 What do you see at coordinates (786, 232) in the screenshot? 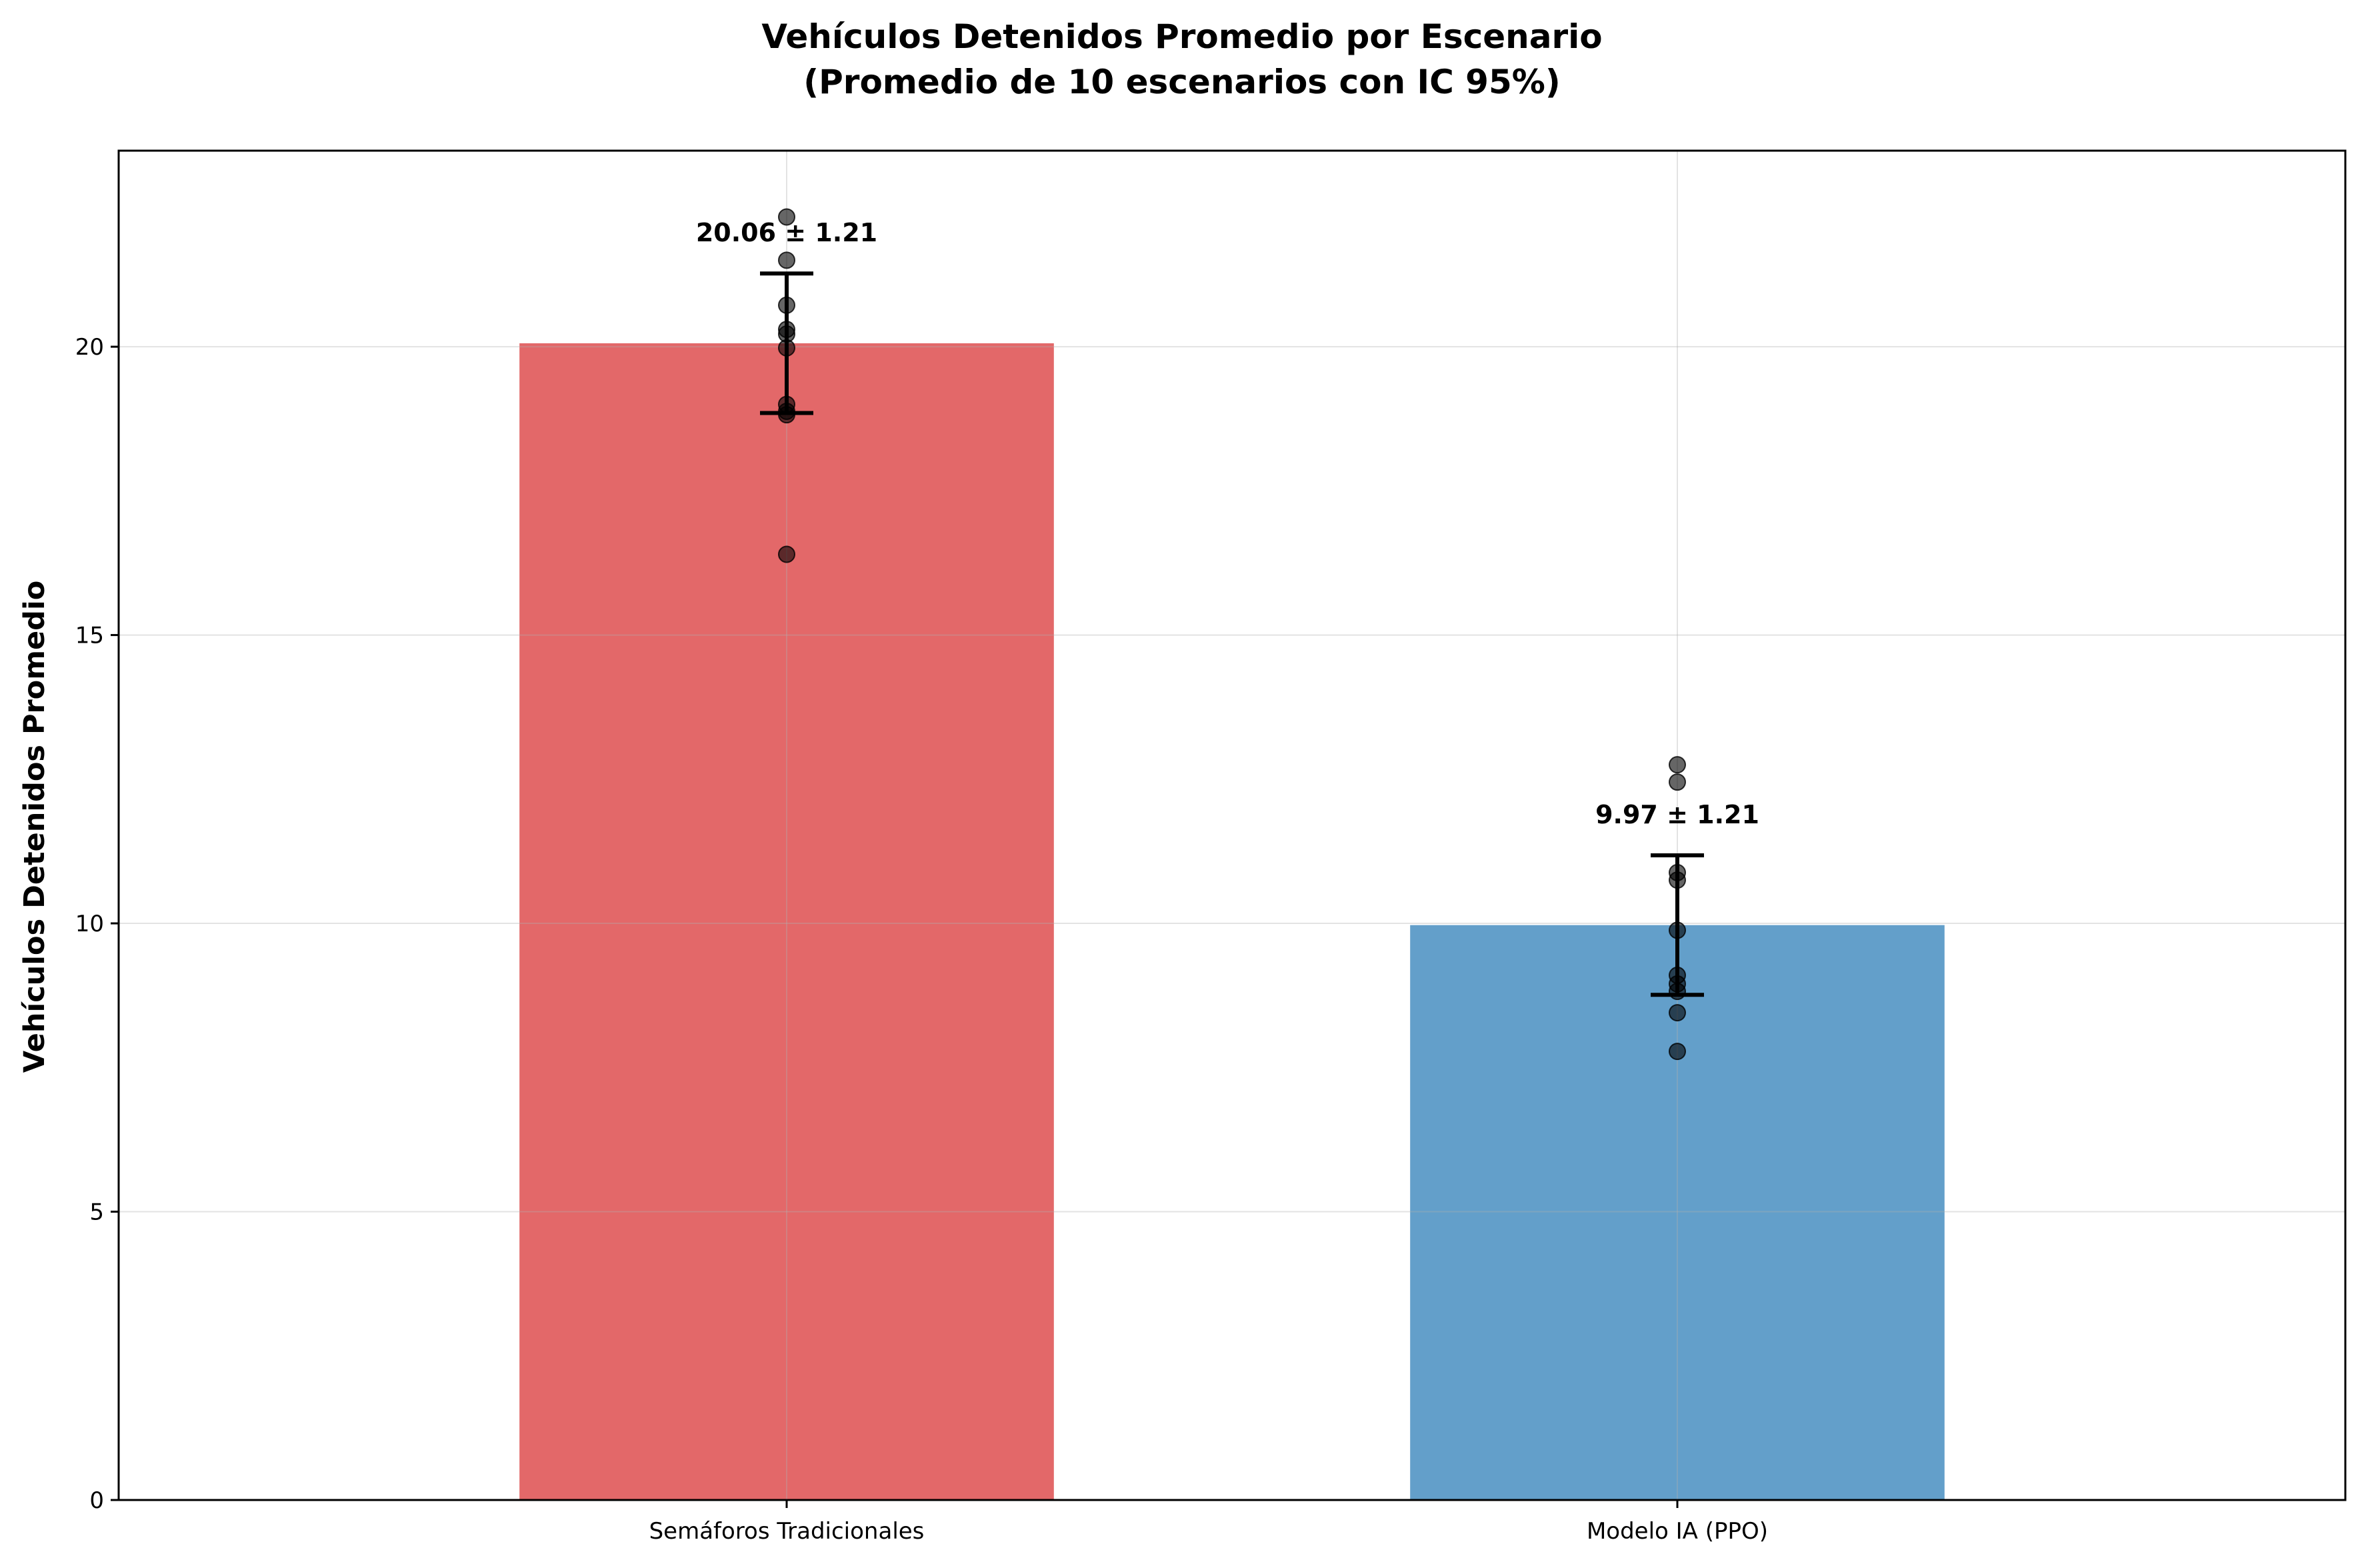
I see `bar-value-label: 20.06 ± 1.21` at bounding box center [786, 232].